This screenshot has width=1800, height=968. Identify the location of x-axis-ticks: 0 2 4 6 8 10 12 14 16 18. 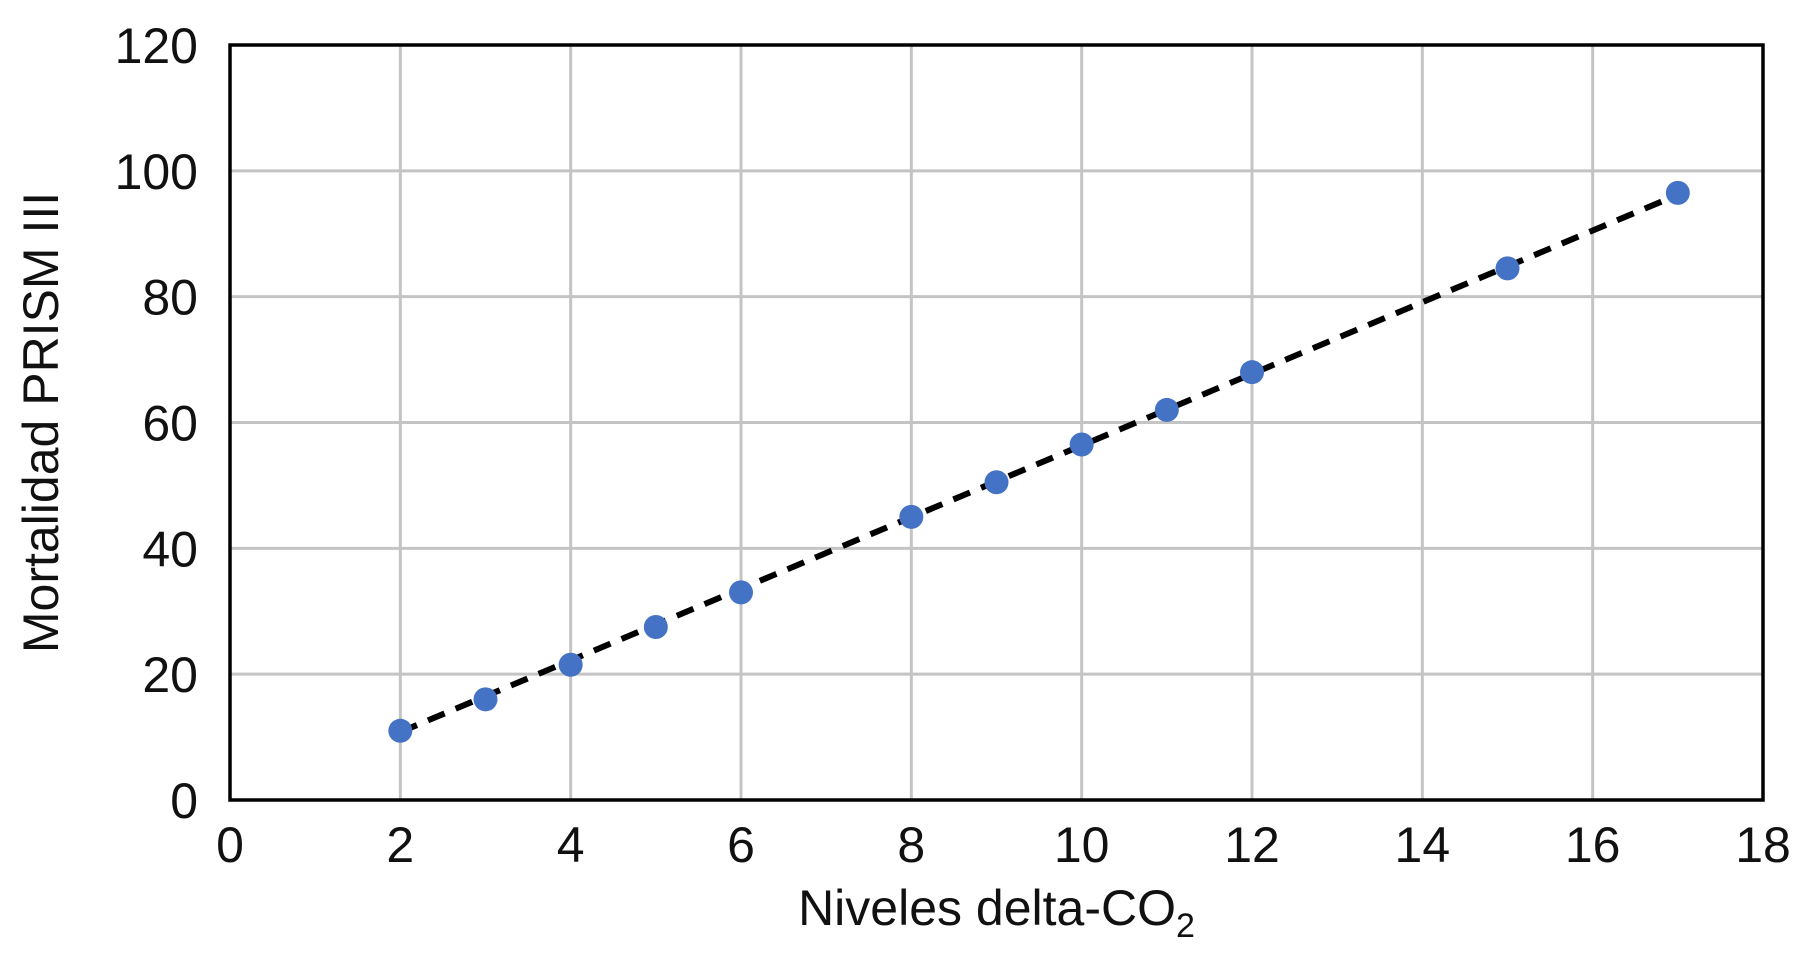
(1003, 845).